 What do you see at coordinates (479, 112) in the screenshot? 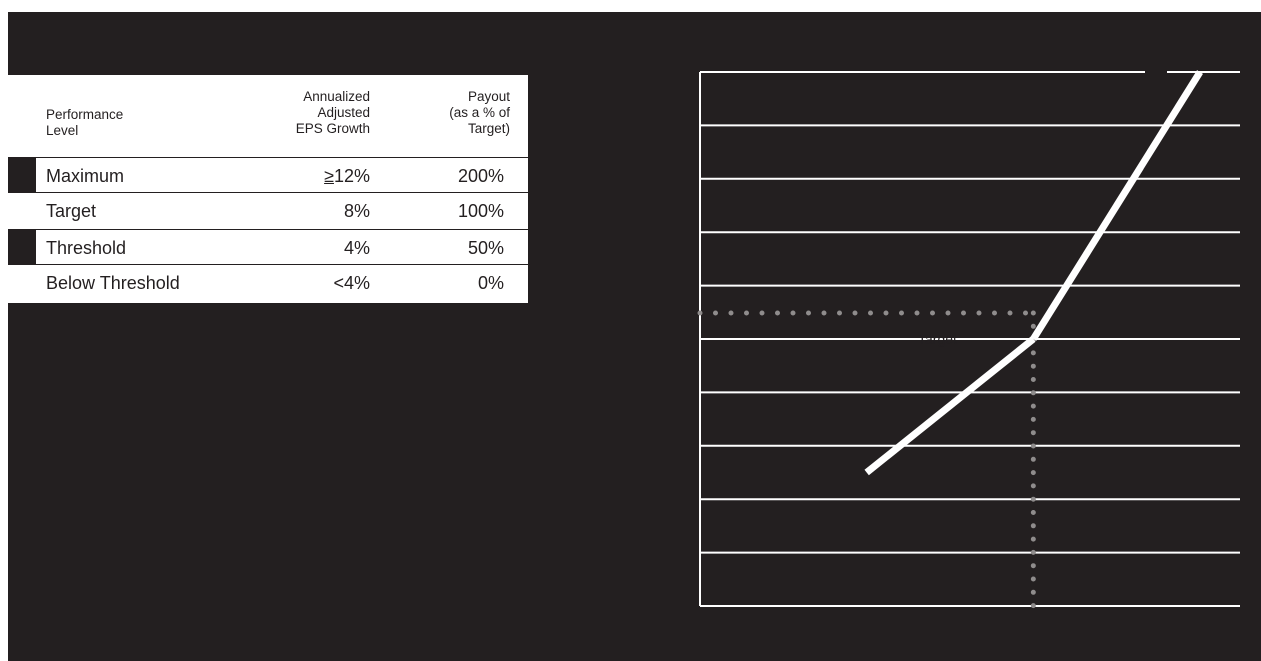
I see `header-payout: Payout (as a % of Target)` at bounding box center [479, 112].